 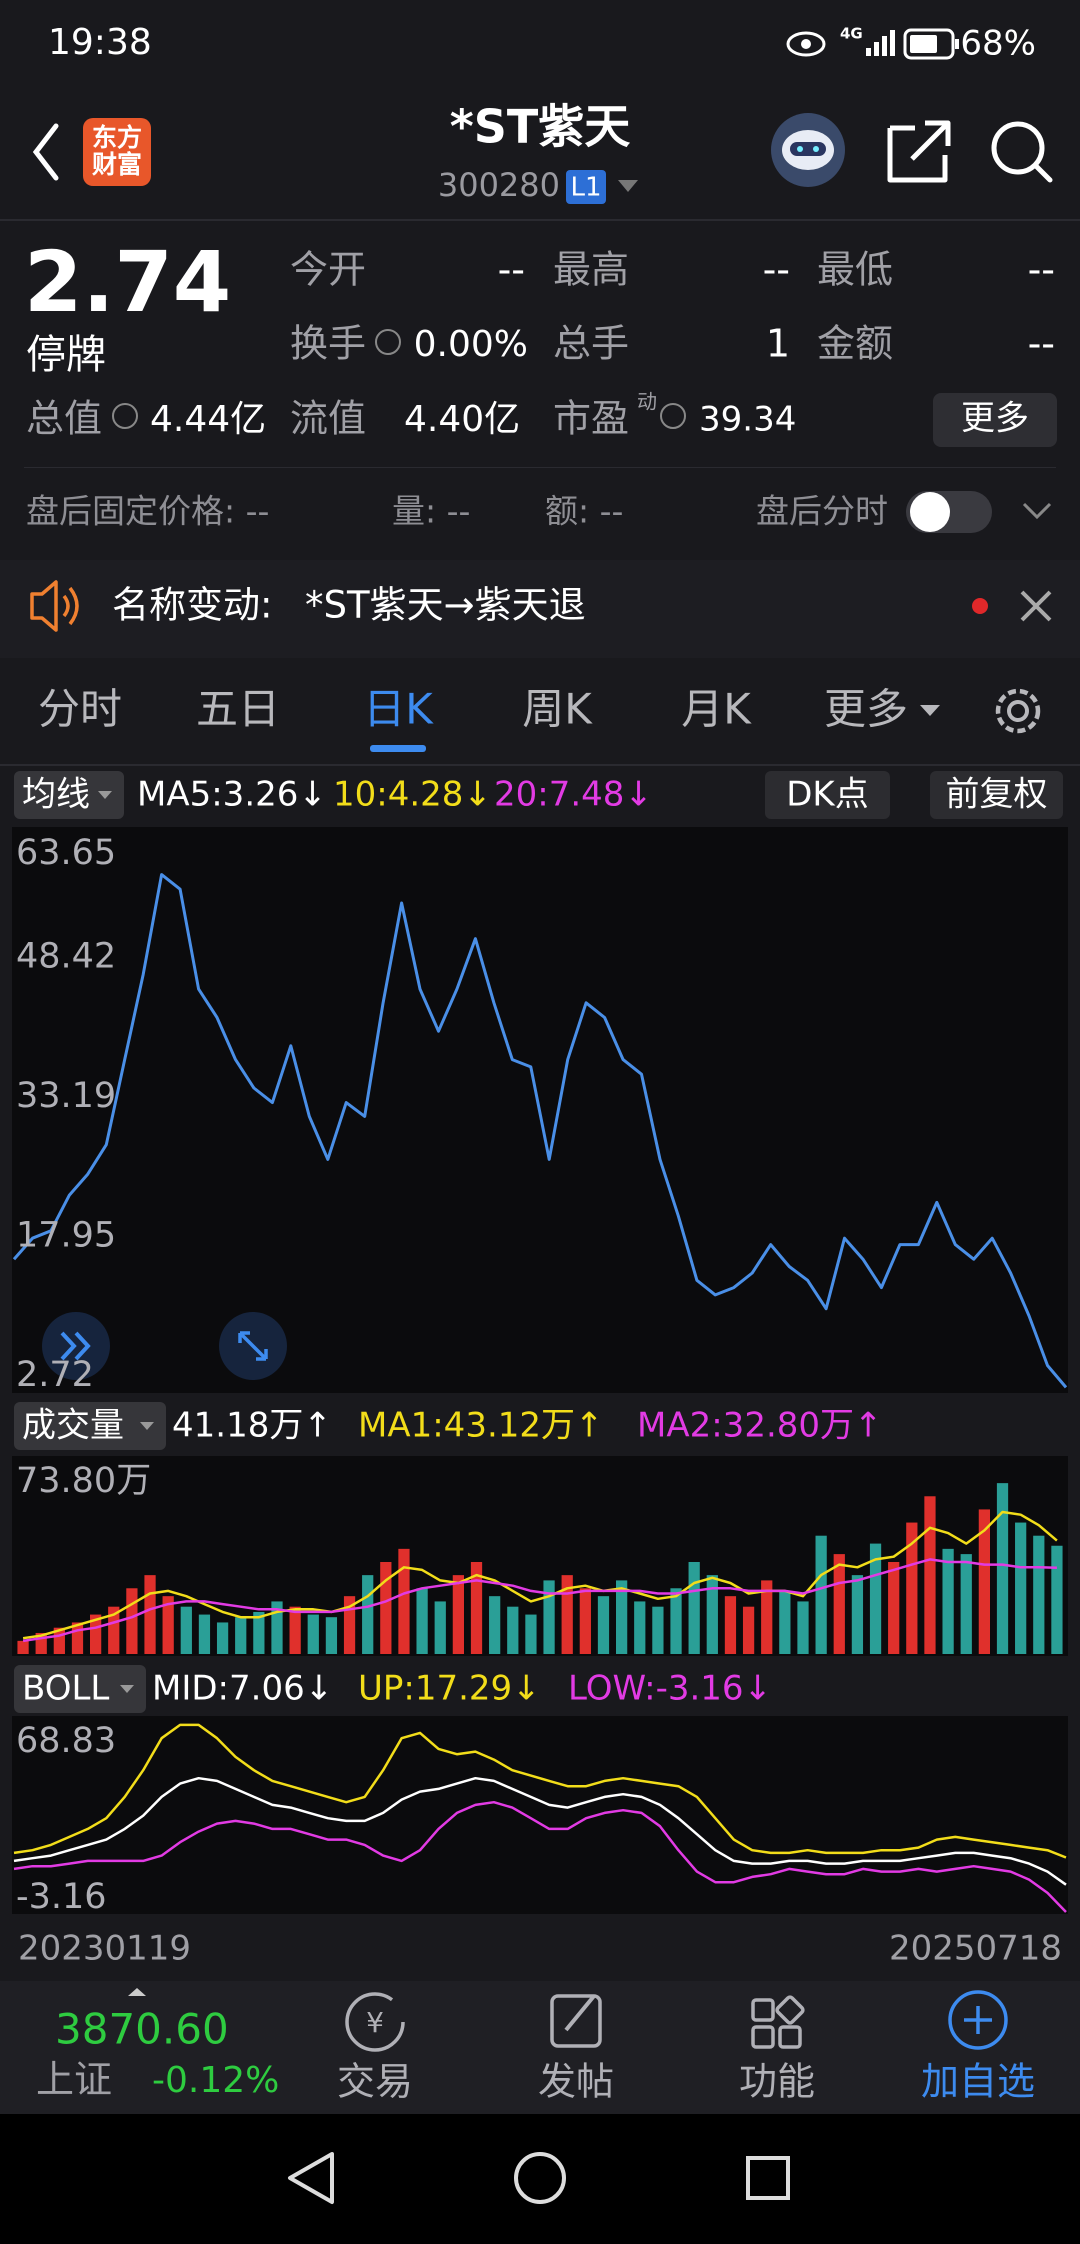 What do you see at coordinates (923, 44) in the screenshot?
I see `battery-level` at bounding box center [923, 44].